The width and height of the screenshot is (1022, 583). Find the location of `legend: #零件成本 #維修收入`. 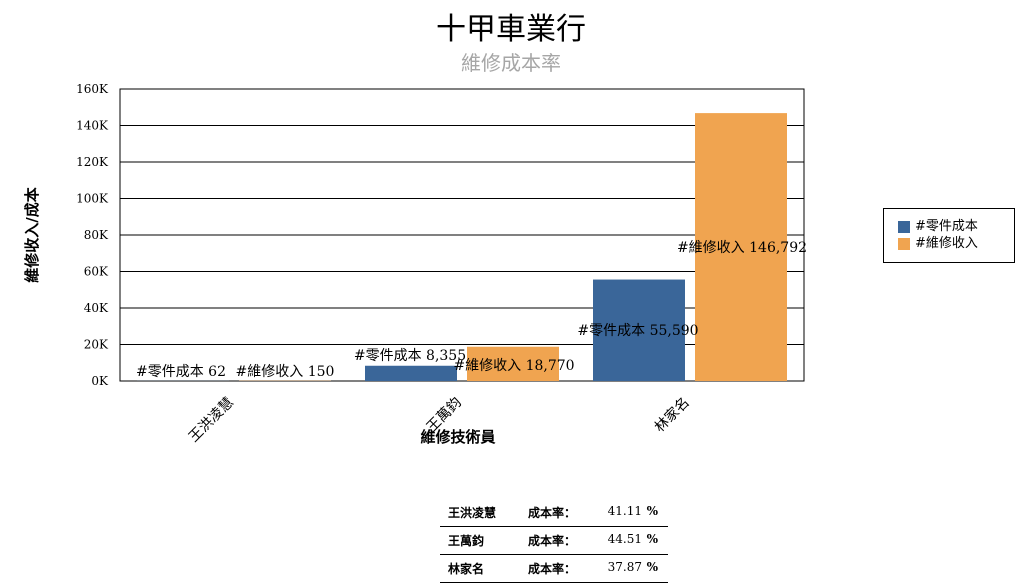

legend: #零件成本 #維修收入 is located at coordinates (949, 235).